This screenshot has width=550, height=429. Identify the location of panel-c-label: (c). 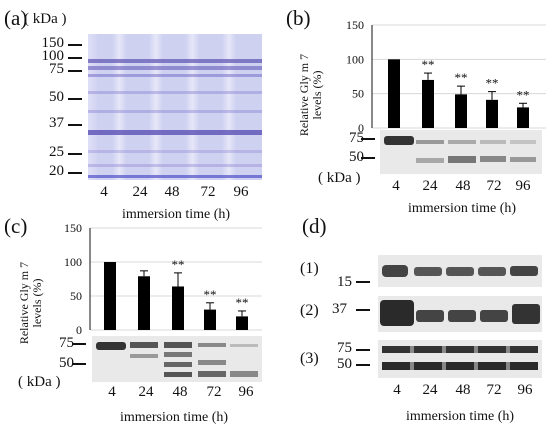
(16, 226).